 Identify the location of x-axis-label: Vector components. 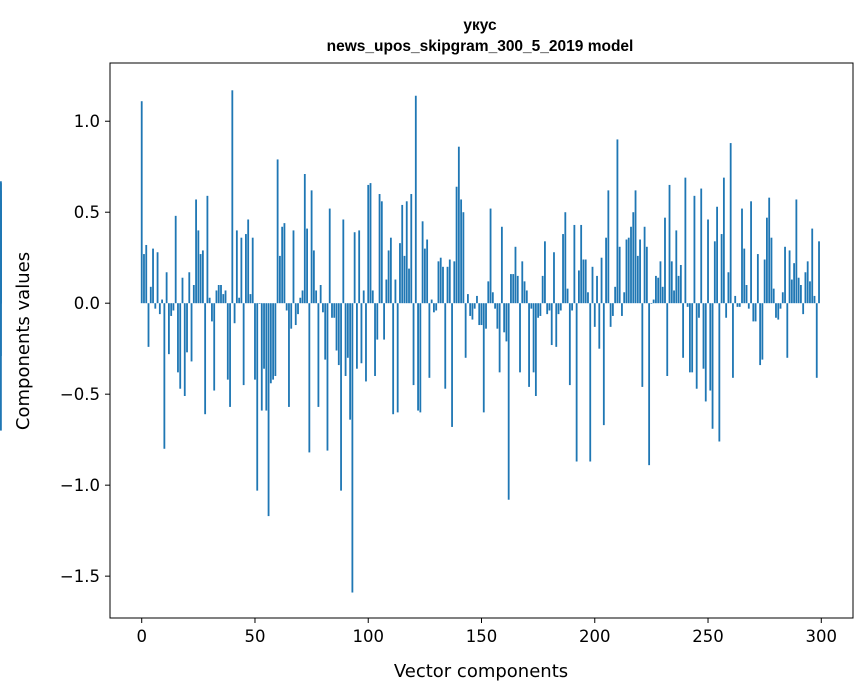
(481, 671).